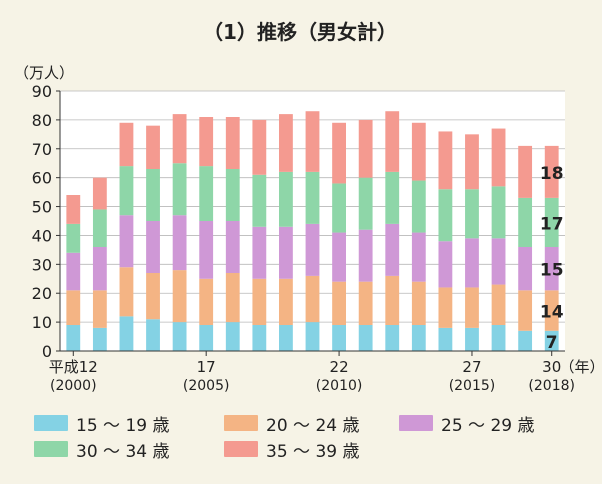 The image size is (602, 484). Describe the element at coordinates (46, 221) in the screenshot. I see `y-axis-ticks: 0 10 20 30 40 50 60 70 80 90` at that location.